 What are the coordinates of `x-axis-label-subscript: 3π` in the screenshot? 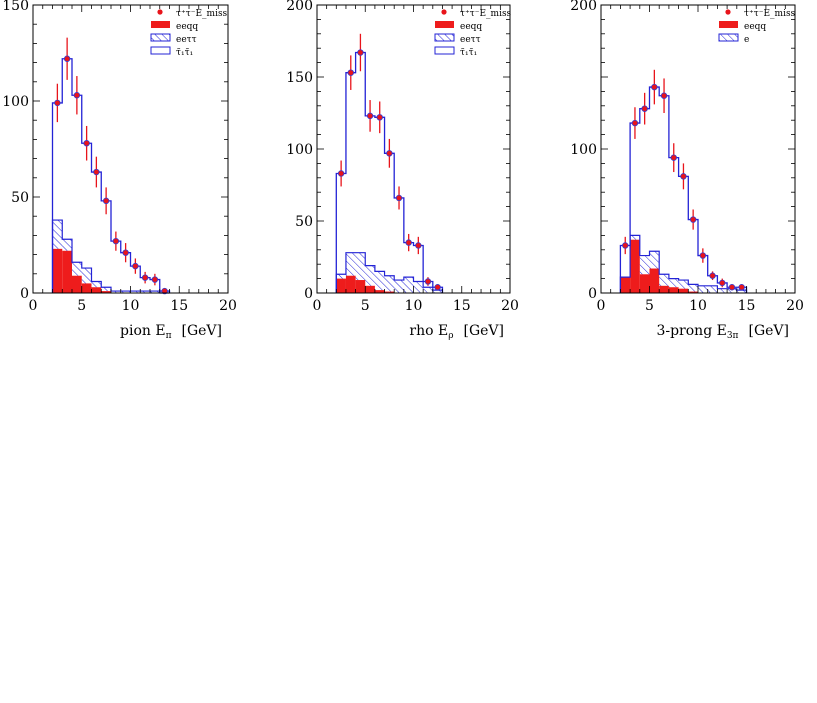 It's located at (733, 336).